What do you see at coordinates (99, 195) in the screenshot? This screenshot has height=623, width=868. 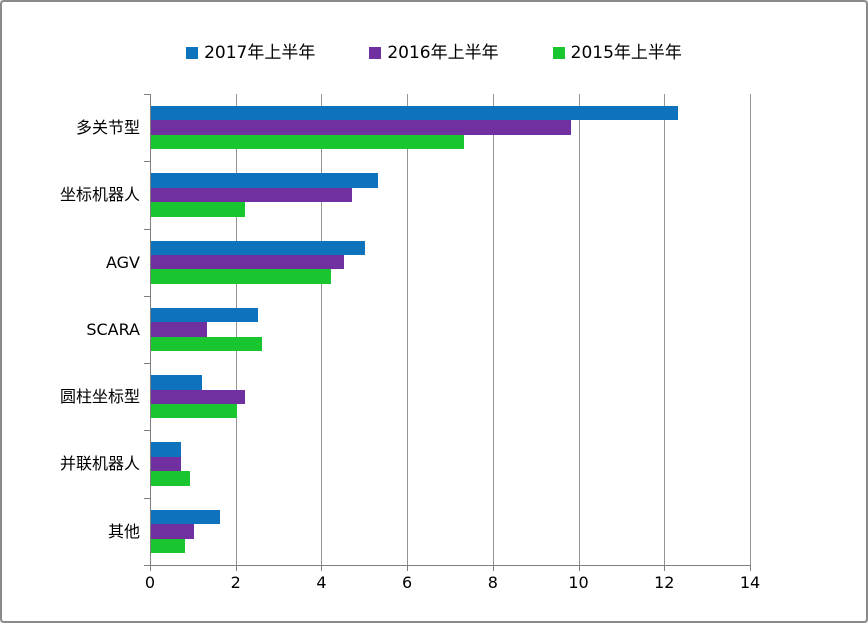 I see `category-label-1: 坐标机器人` at bounding box center [99, 195].